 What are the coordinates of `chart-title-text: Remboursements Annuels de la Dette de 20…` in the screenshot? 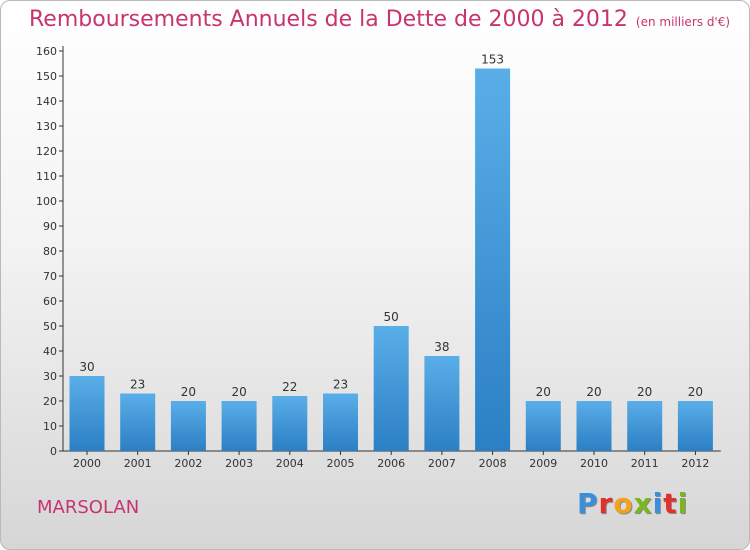 It's located at (328, 19).